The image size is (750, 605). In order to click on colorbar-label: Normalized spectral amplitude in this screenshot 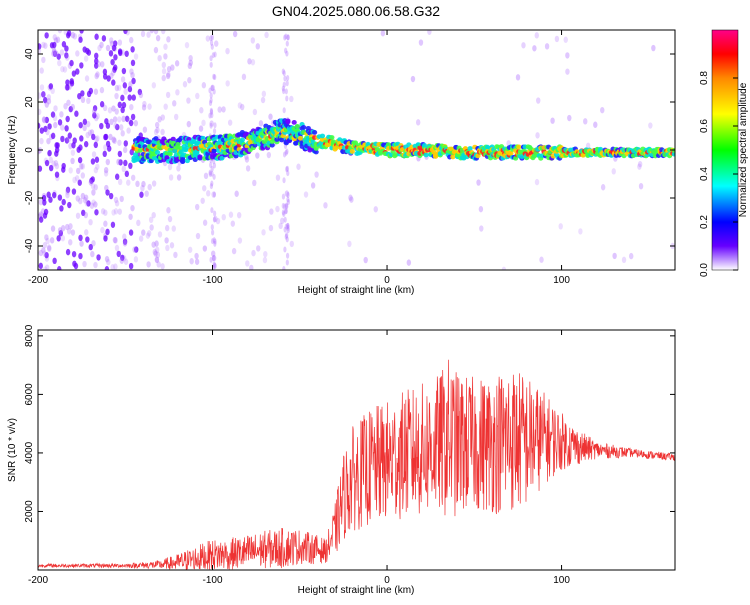, I will do `click(743, 149)`.